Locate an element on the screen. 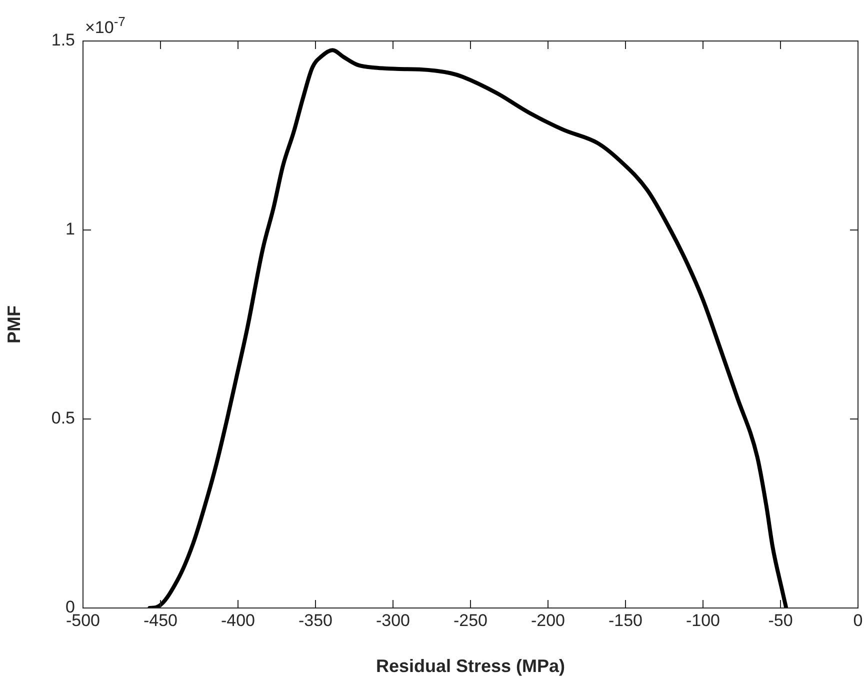 This screenshot has height=682, width=868. y-tick-label: 1 is located at coordinates (70, 229).